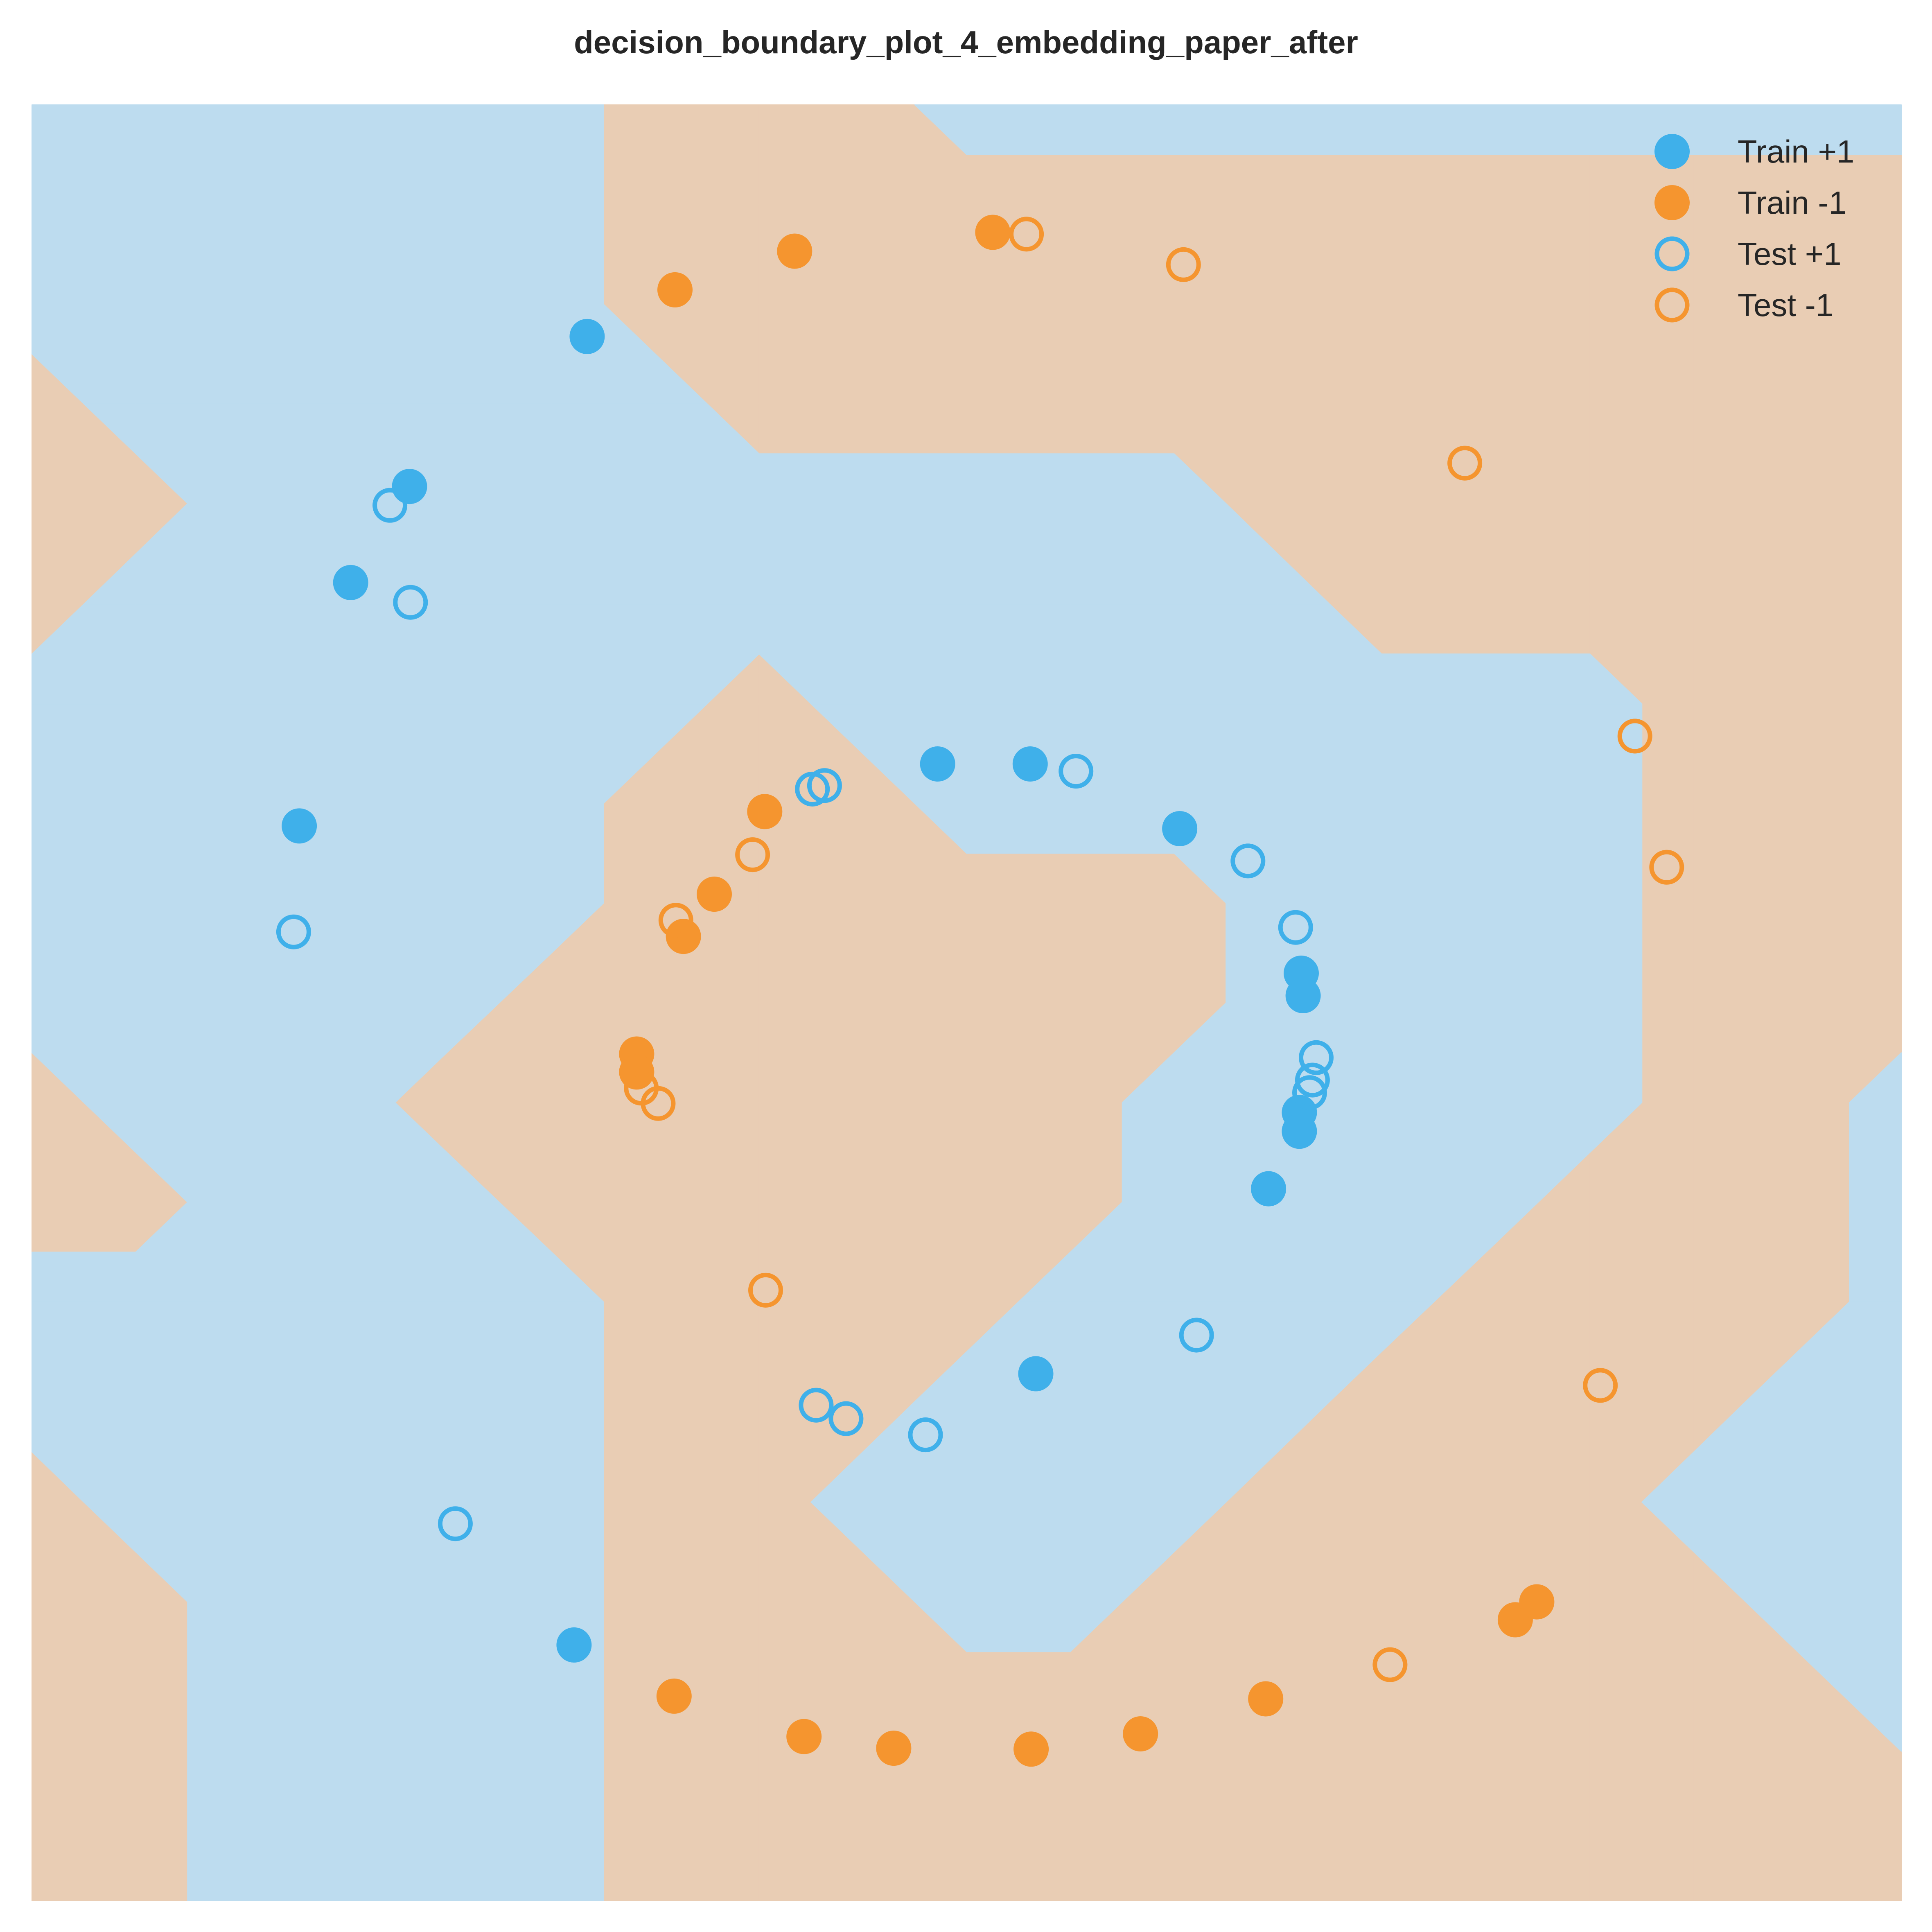  Describe the element at coordinates (1672, 305) in the screenshot. I see `legend-marker-test-neg` at that location.